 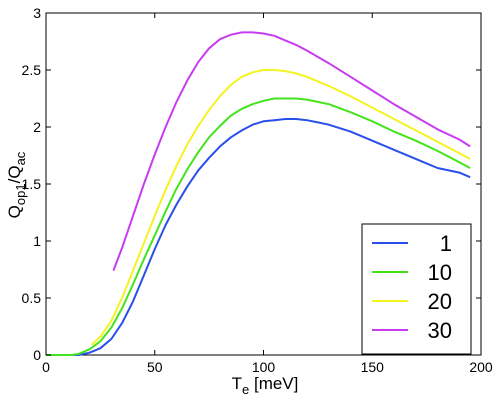 I want to click on legend-box, so click(x=416, y=289).